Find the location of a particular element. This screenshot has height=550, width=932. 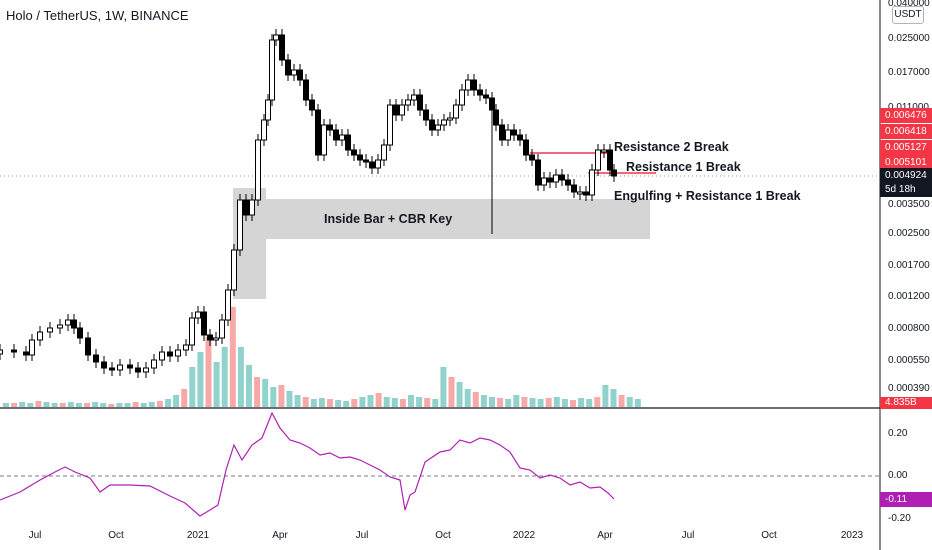

time-label: Apr is located at coordinates (280, 535).